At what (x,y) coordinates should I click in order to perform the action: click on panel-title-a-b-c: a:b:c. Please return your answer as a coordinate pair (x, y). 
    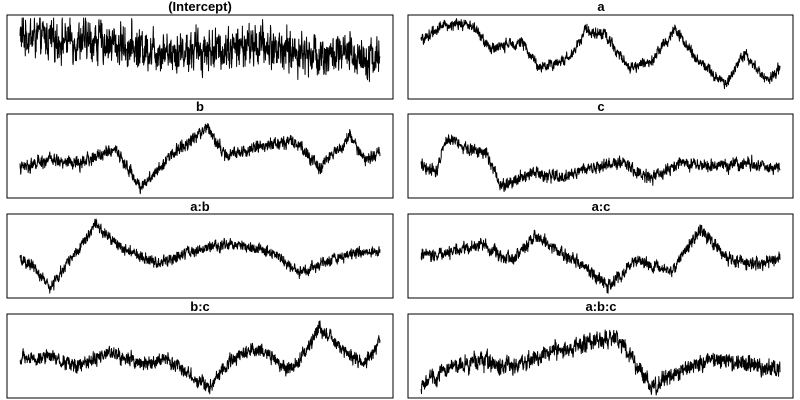
    Looking at the image, I should click on (600, 306).